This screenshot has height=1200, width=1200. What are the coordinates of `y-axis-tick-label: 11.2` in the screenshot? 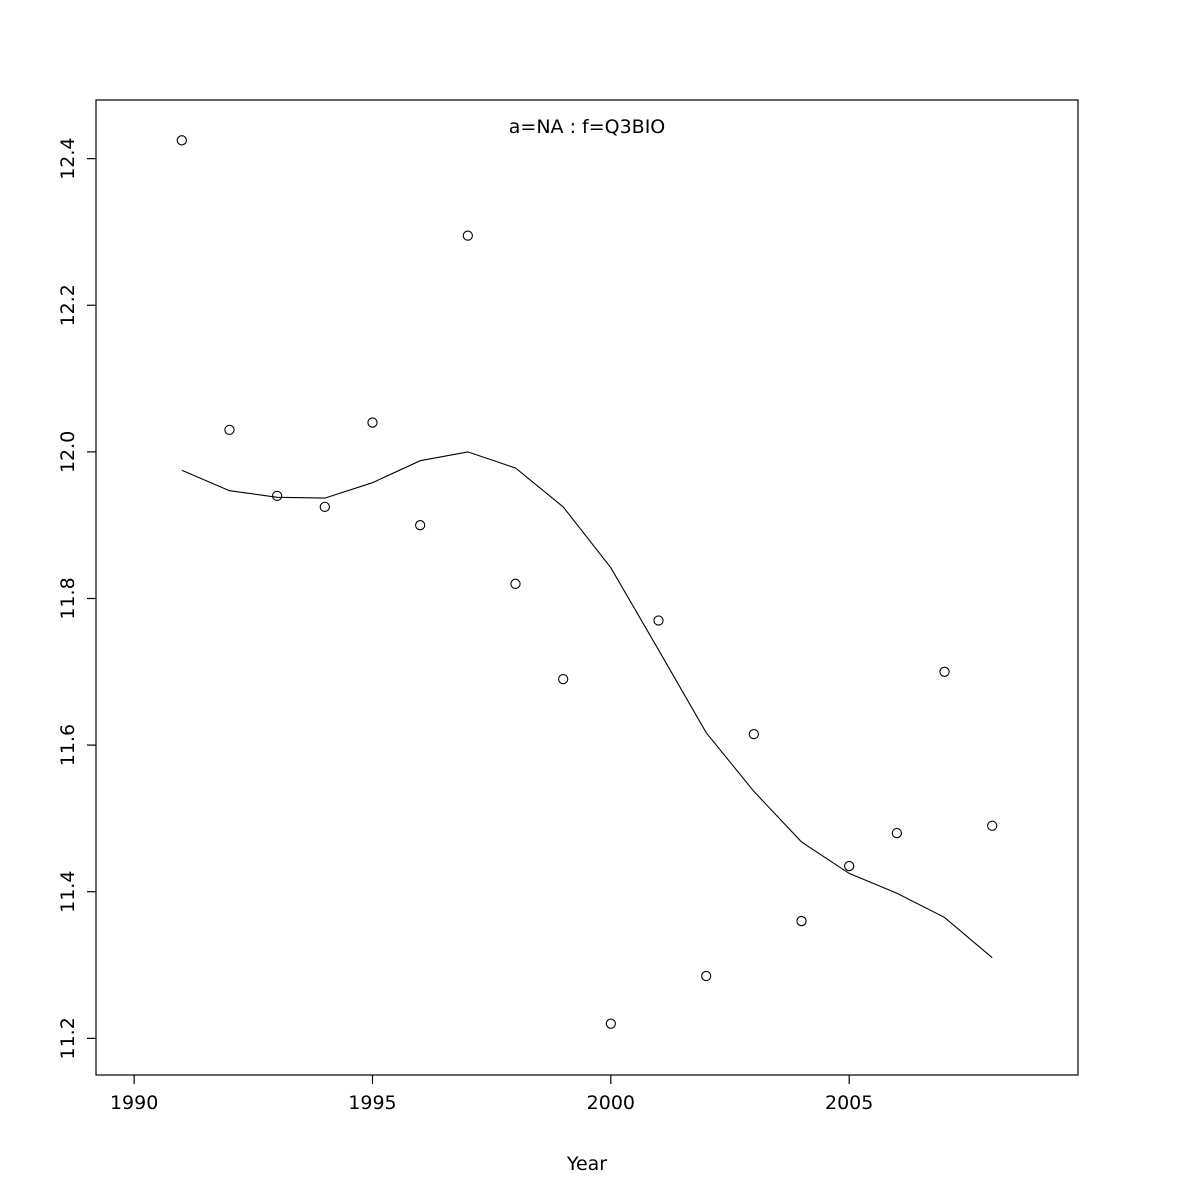 It's located at (68, 1038).